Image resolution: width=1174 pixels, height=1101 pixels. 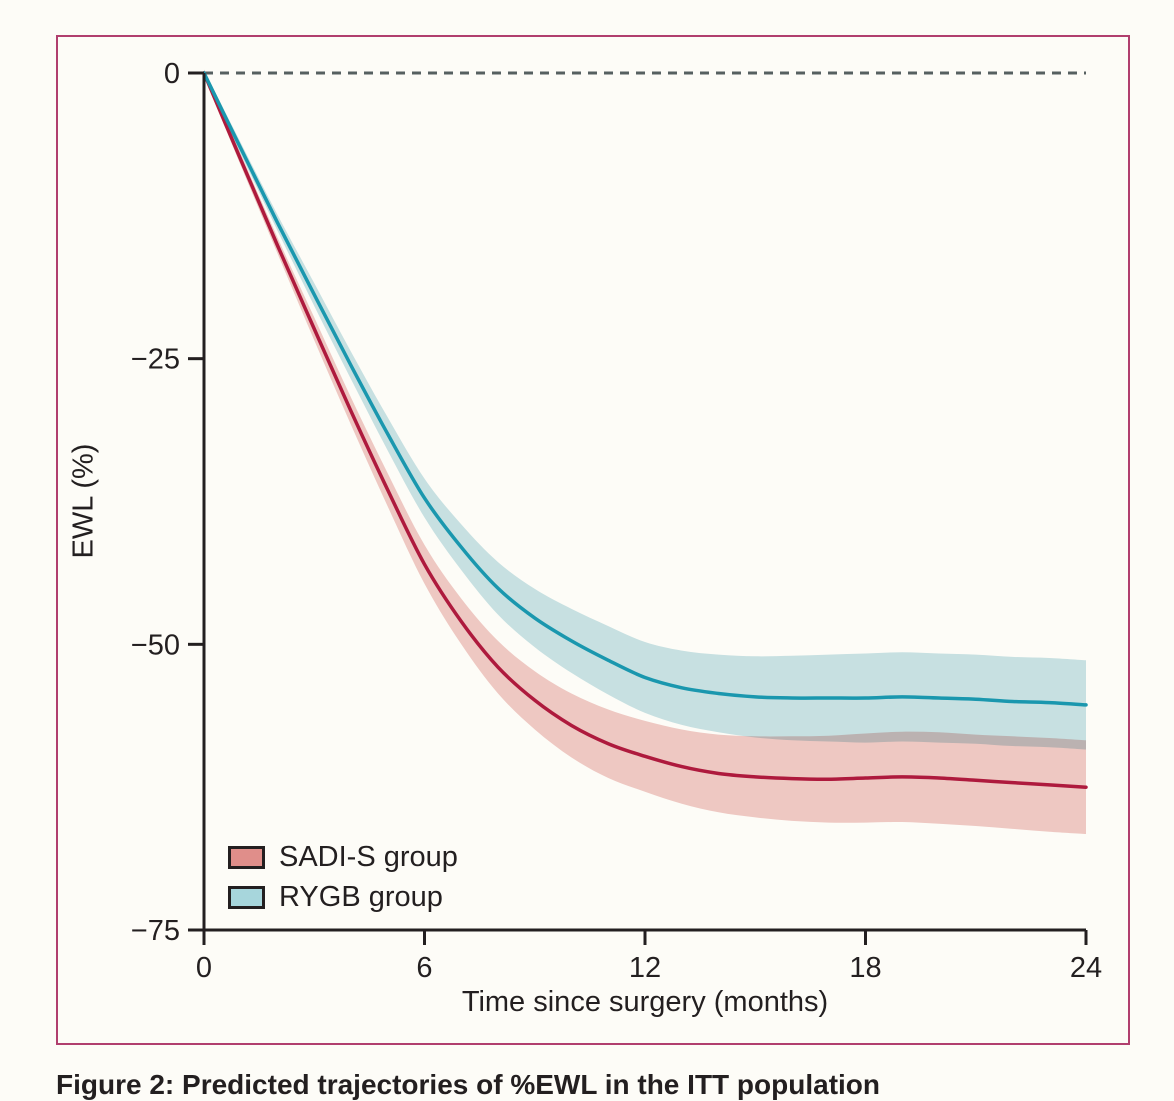 I want to click on y-axis-title: EWL (%), so click(x=83, y=501).